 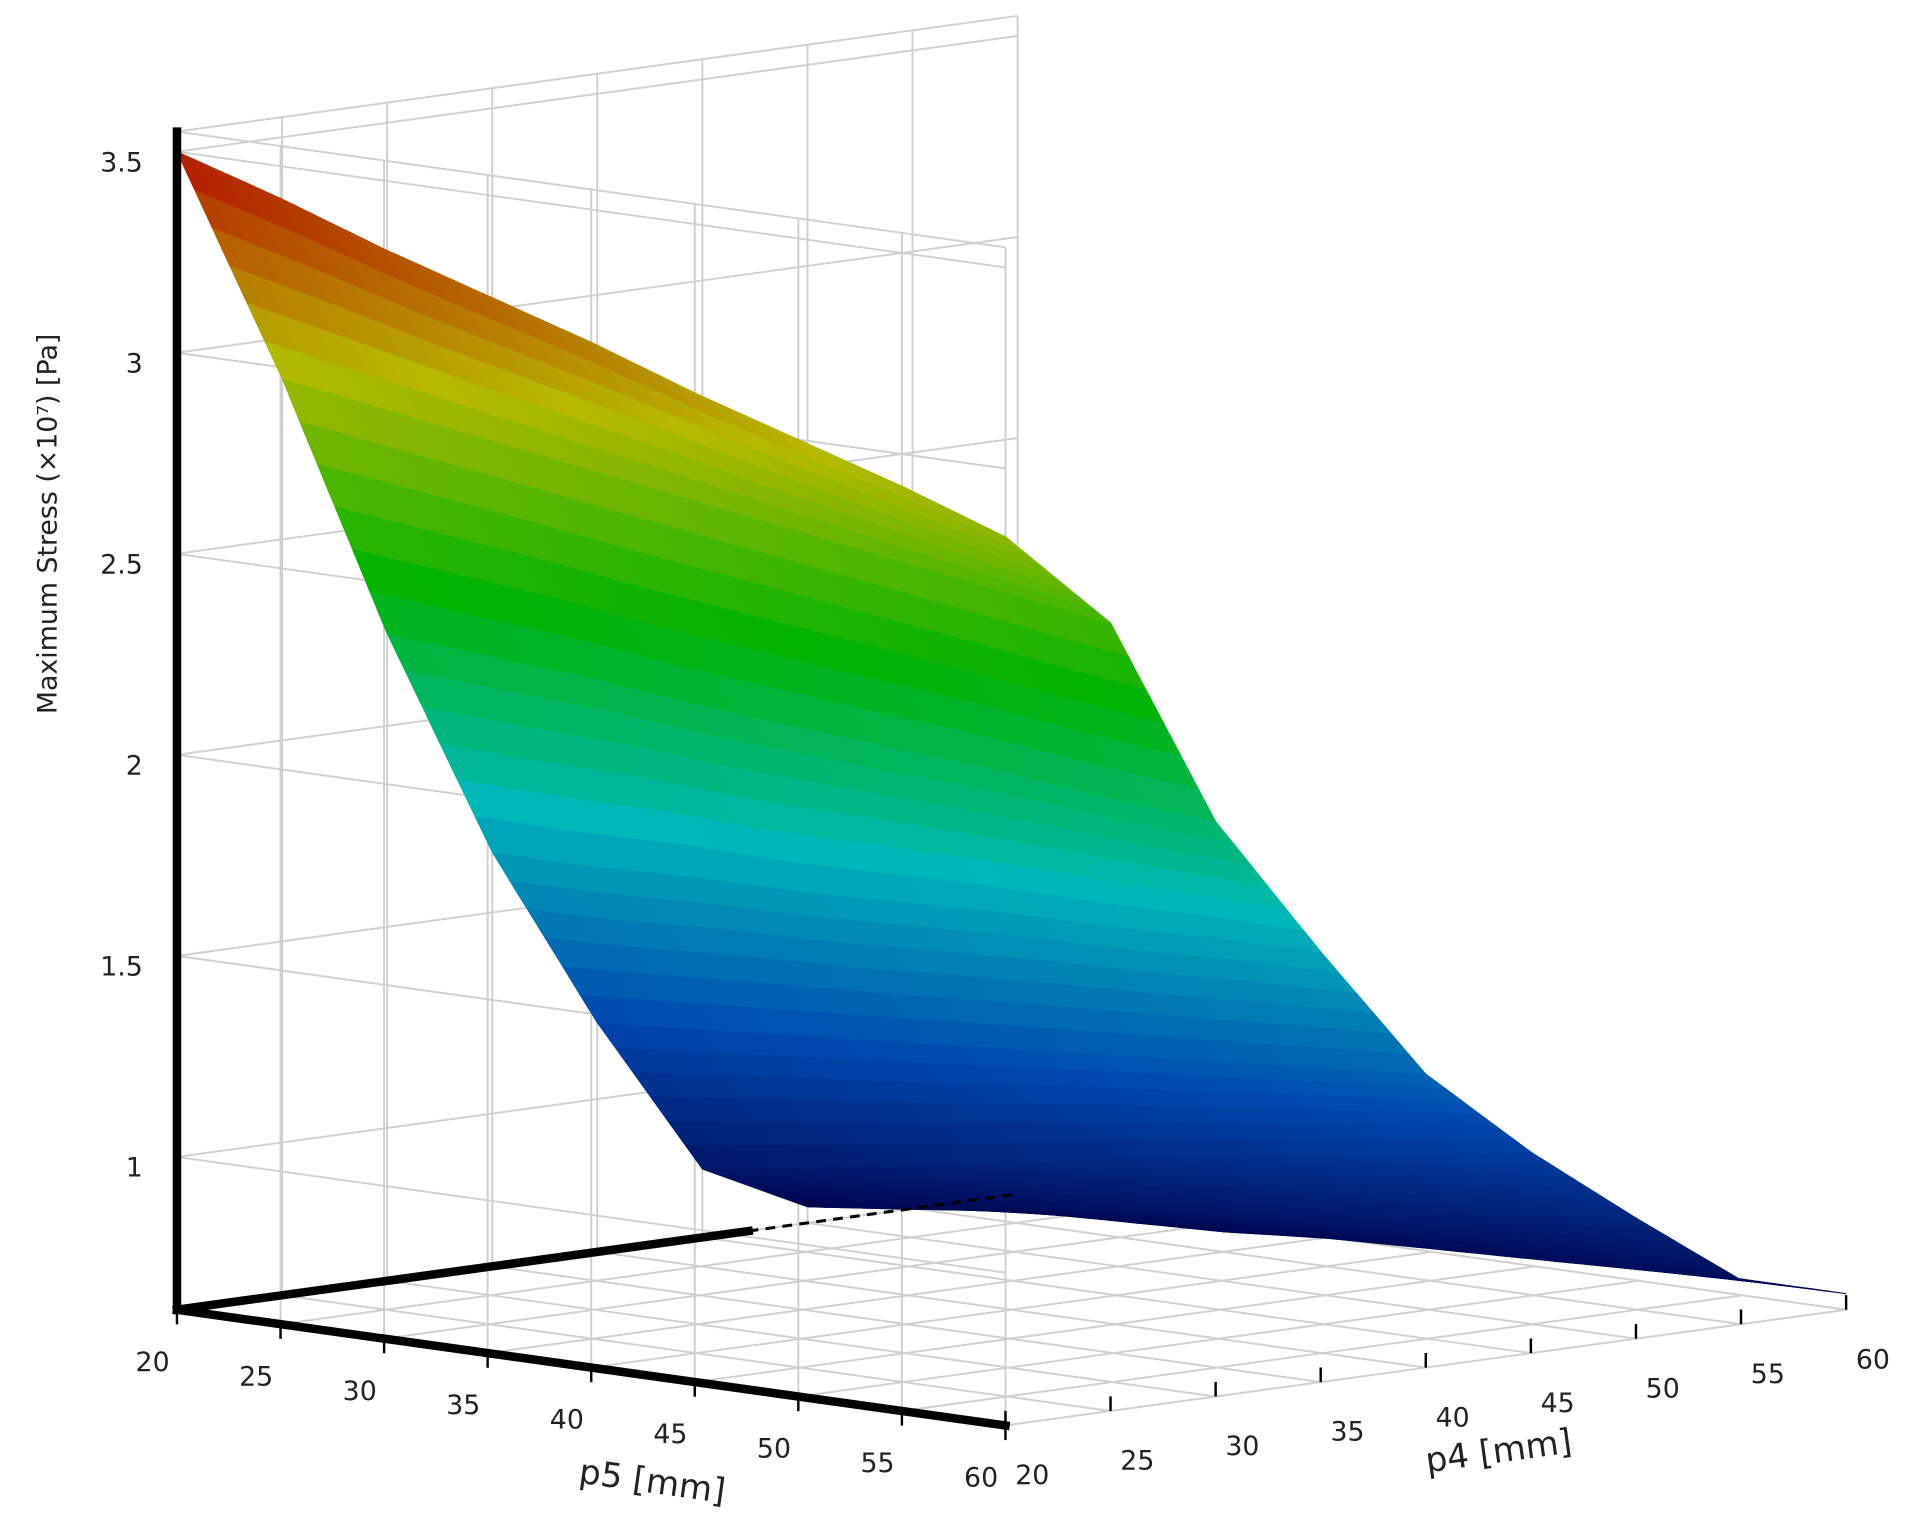 What do you see at coordinates (121, 564) in the screenshot?
I see `z-tick-label: 2.5` at bounding box center [121, 564].